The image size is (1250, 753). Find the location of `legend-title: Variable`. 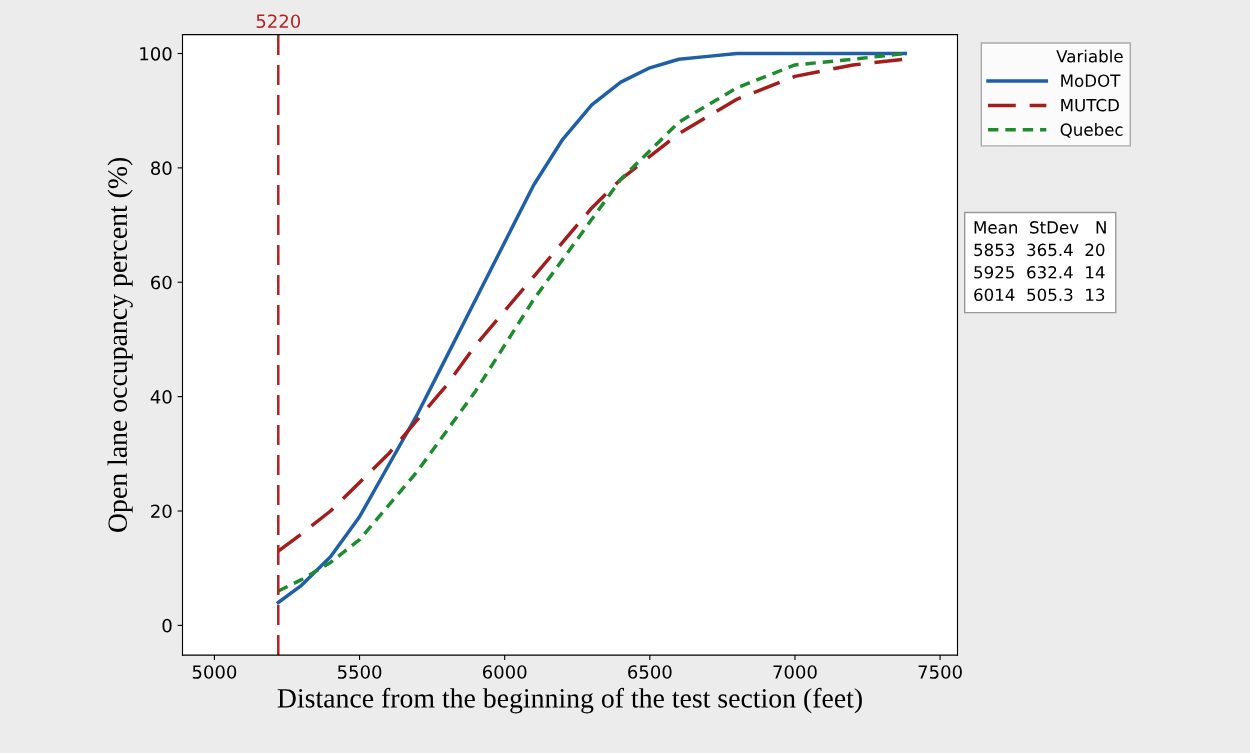

legend-title: Variable is located at coordinates (1089, 56).